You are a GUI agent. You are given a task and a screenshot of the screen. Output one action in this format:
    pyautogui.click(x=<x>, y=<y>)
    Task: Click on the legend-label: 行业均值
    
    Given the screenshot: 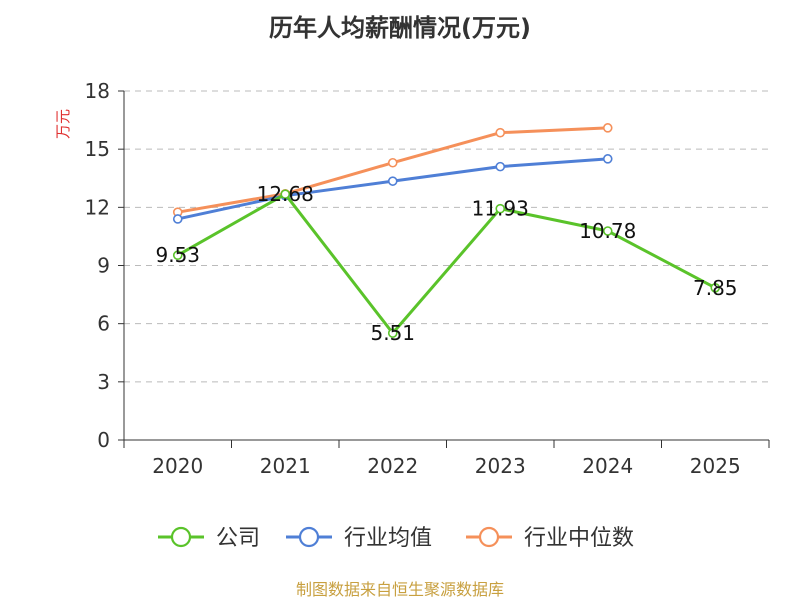 What is the action you would take?
    pyautogui.click(x=388, y=538)
    